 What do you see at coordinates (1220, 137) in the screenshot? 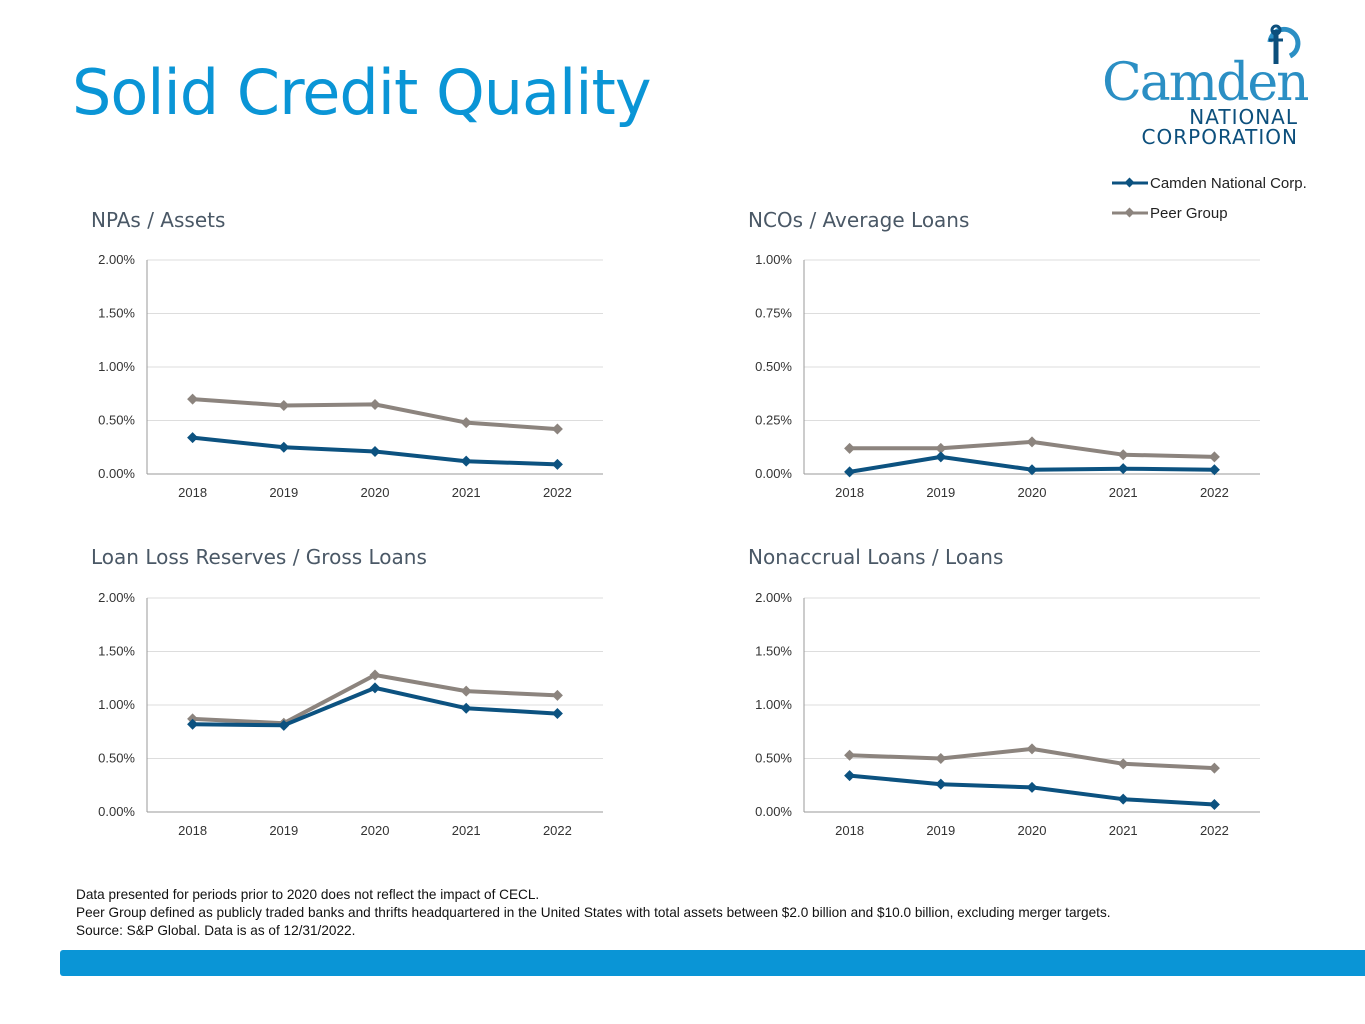
I see `logo-line3: CORPORATION` at bounding box center [1220, 137].